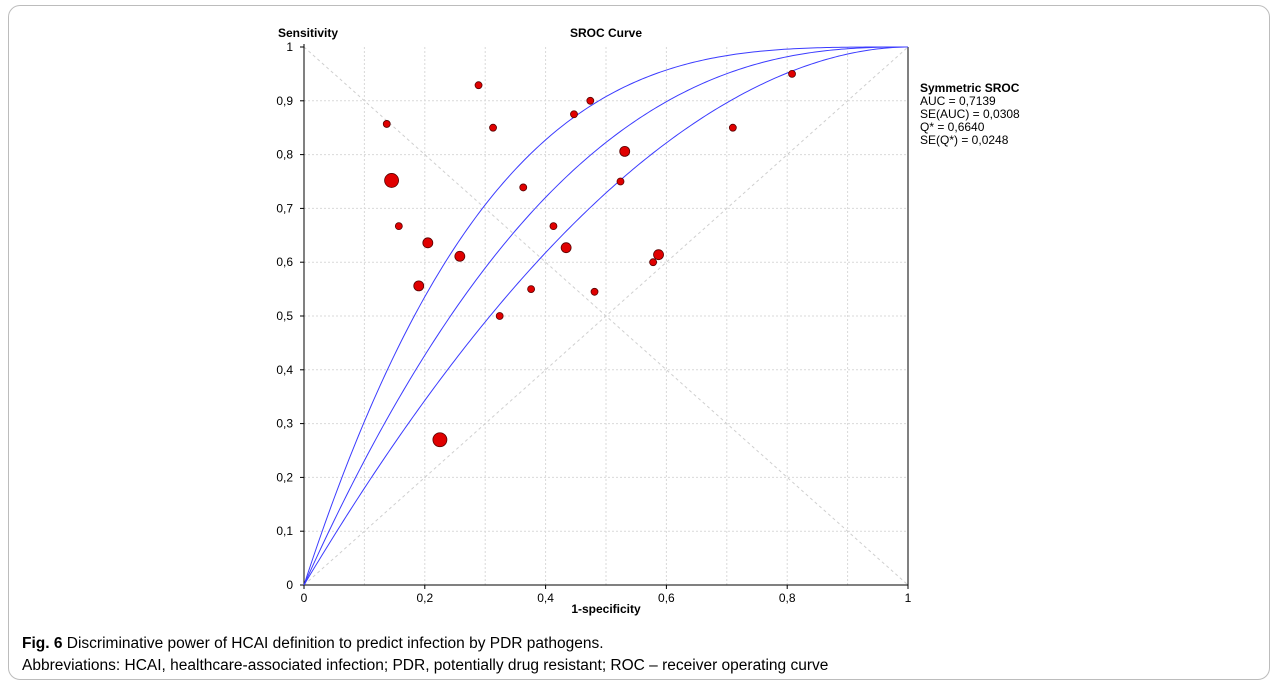  Describe the element at coordinates (42, 643) in the screenshot. I see `figure-label: Fig. 6` at that location.